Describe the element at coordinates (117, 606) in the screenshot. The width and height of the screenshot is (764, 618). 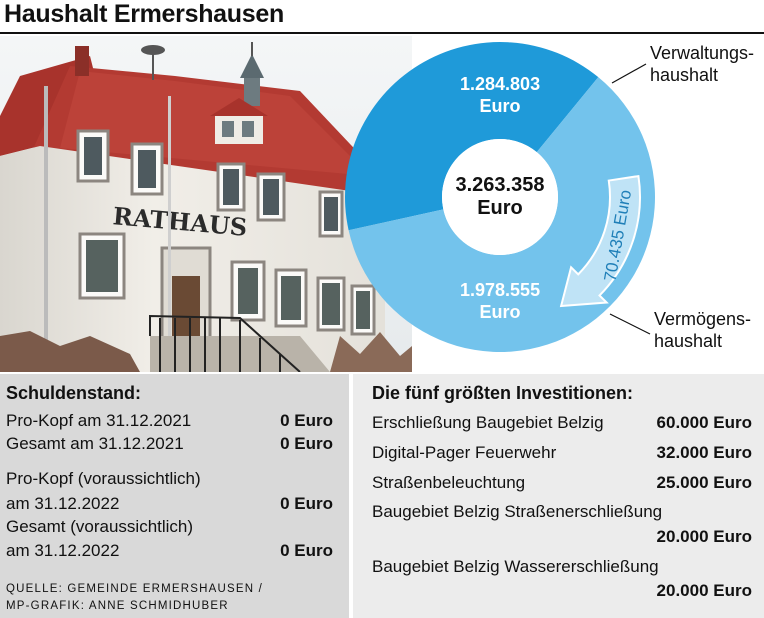
I see `credit-line: MP-GRAFIK: ANNE SCHMIDHUBER` at that location.